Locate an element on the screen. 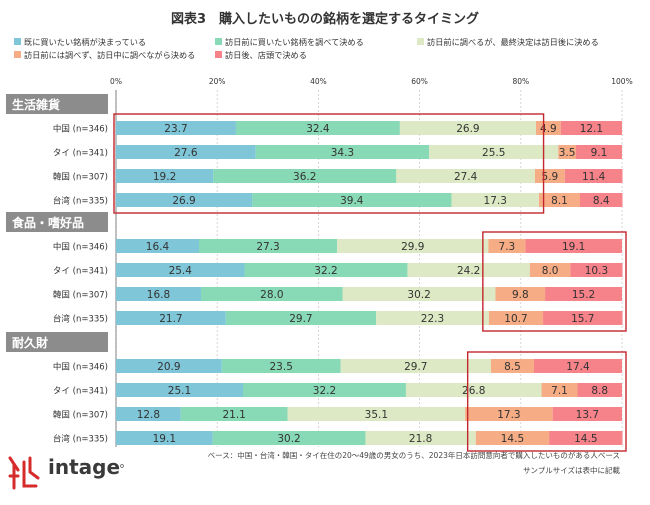  data-label: 14.5 is located at coordinates (512, 439).